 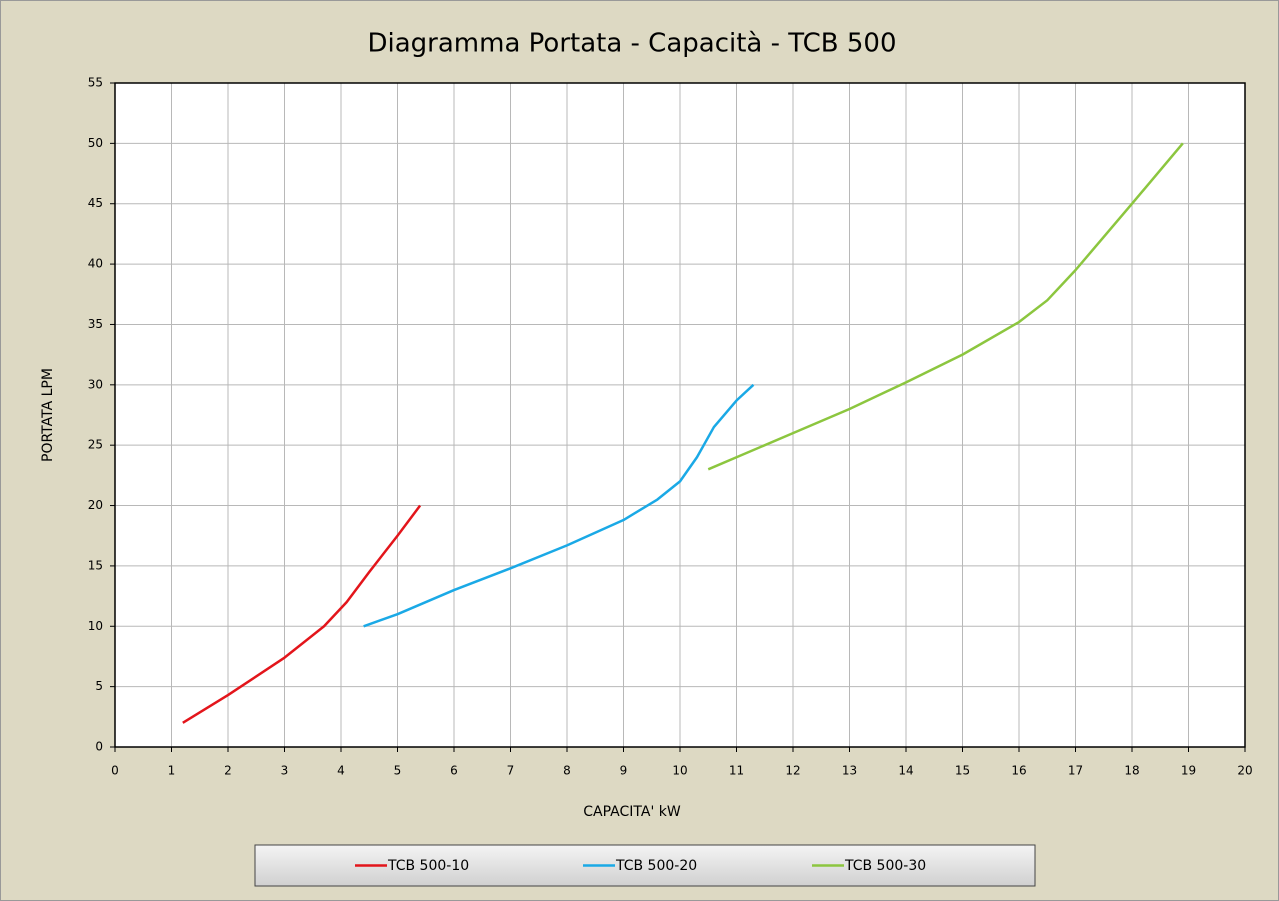 I want to click on x-tick-label: 5, so click(x=398, y=771).